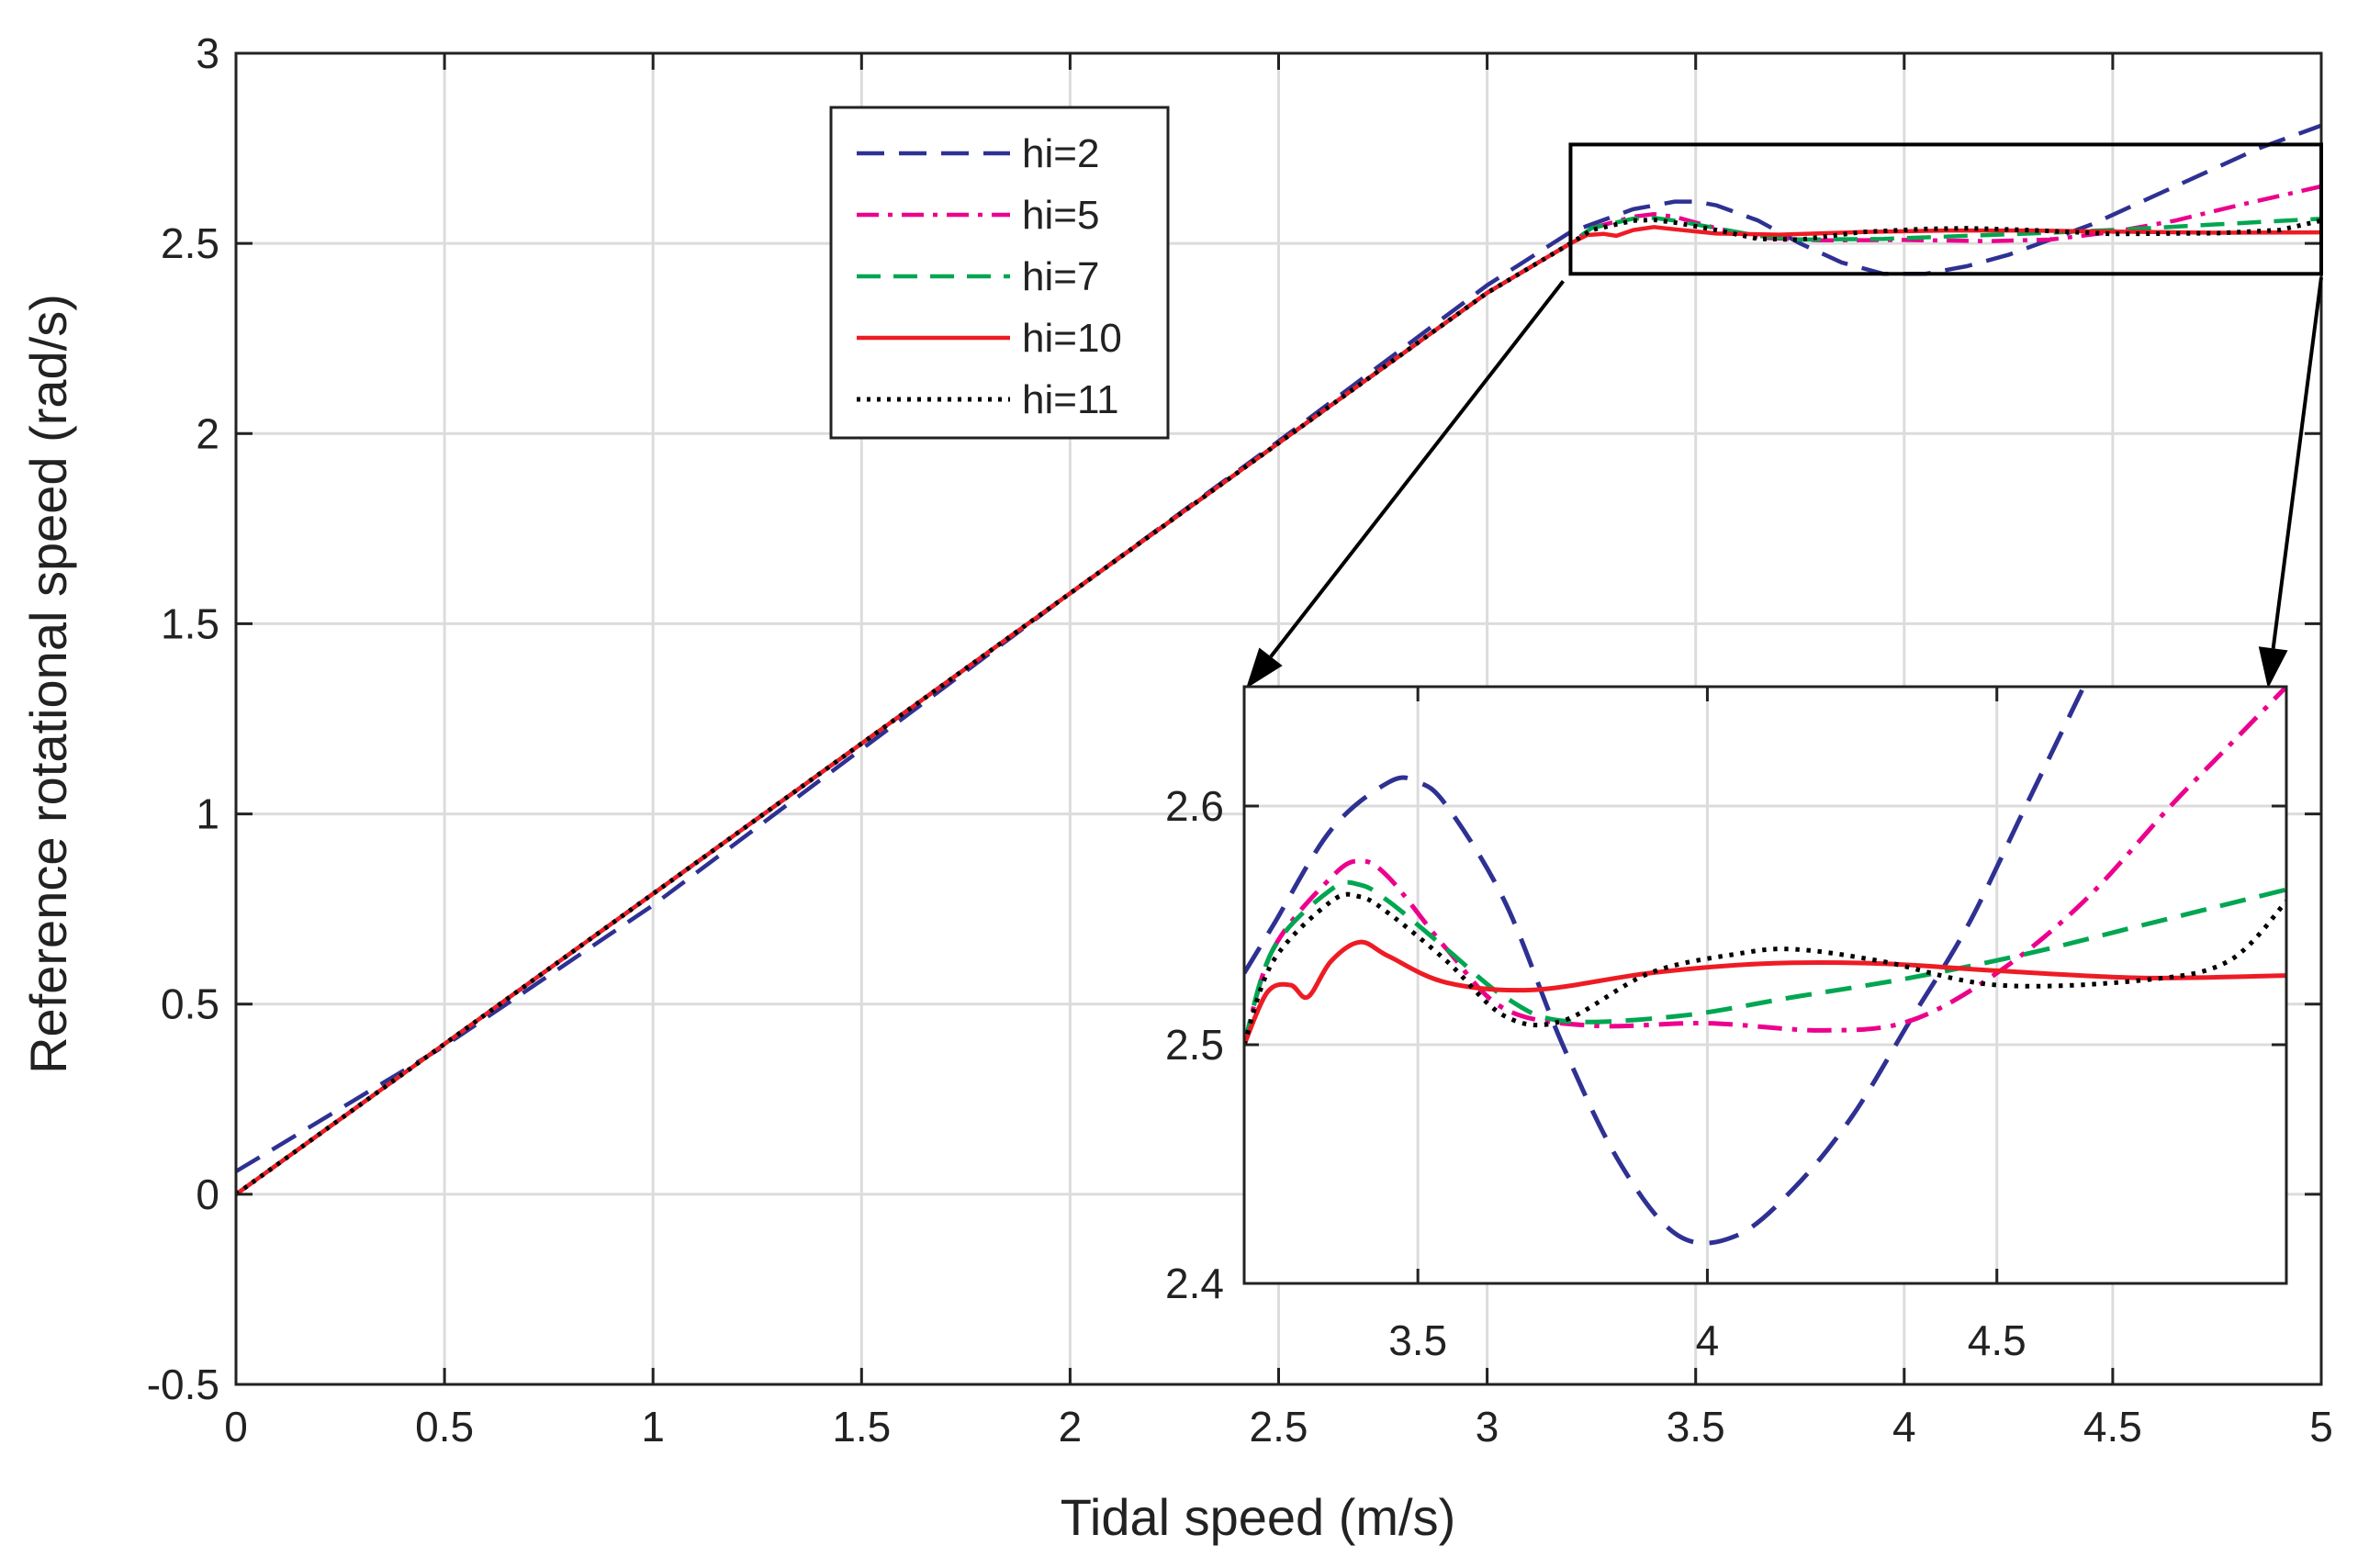 The height and width of the screenshot is (1568, 2369). I want to click on inset-x-tick-label: 4.5, so click(1997, 1340).